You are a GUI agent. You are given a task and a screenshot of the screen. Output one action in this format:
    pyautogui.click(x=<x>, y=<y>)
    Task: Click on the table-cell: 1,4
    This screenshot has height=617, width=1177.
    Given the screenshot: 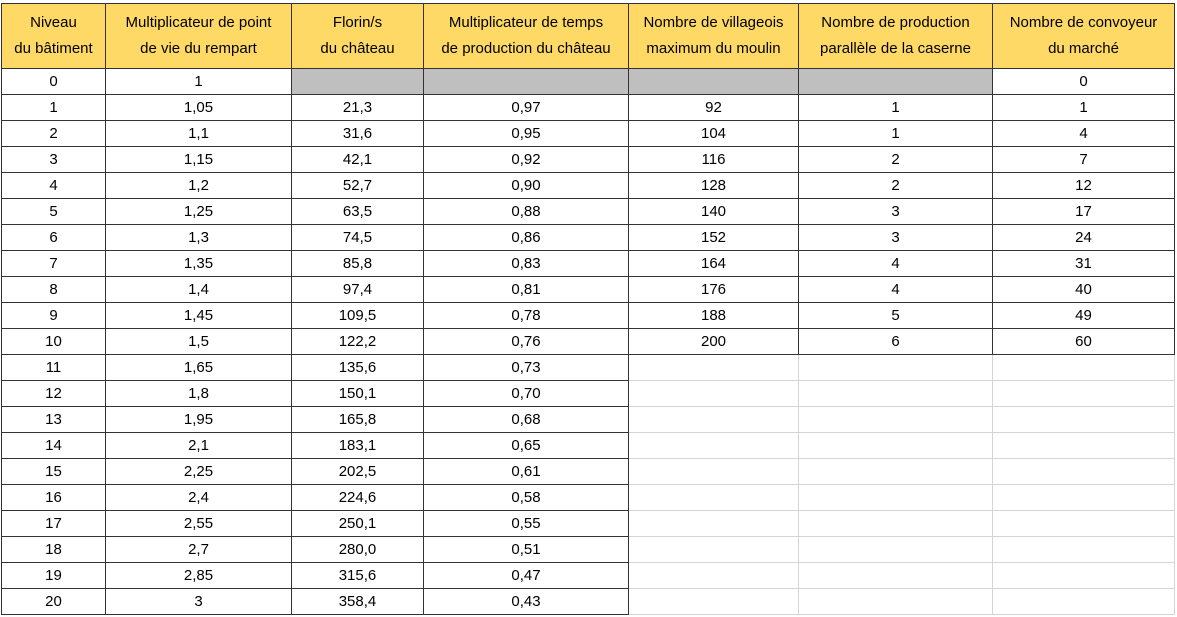 What is the action you would take?
    pyautogui.click(x=198, y=289)
    